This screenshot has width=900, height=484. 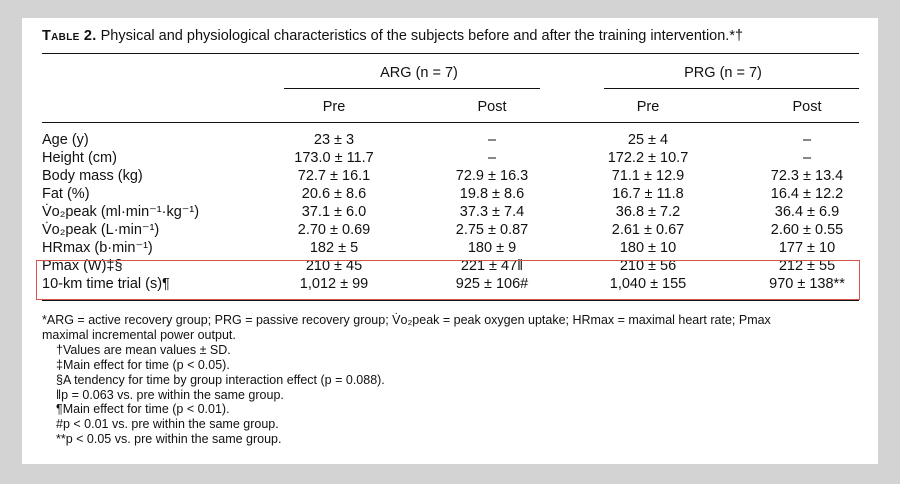 What do you see at coordinates (492, 248) in the screenshot?
I see `table-cell: 180 ± 9` at bounding box center [492, 248].